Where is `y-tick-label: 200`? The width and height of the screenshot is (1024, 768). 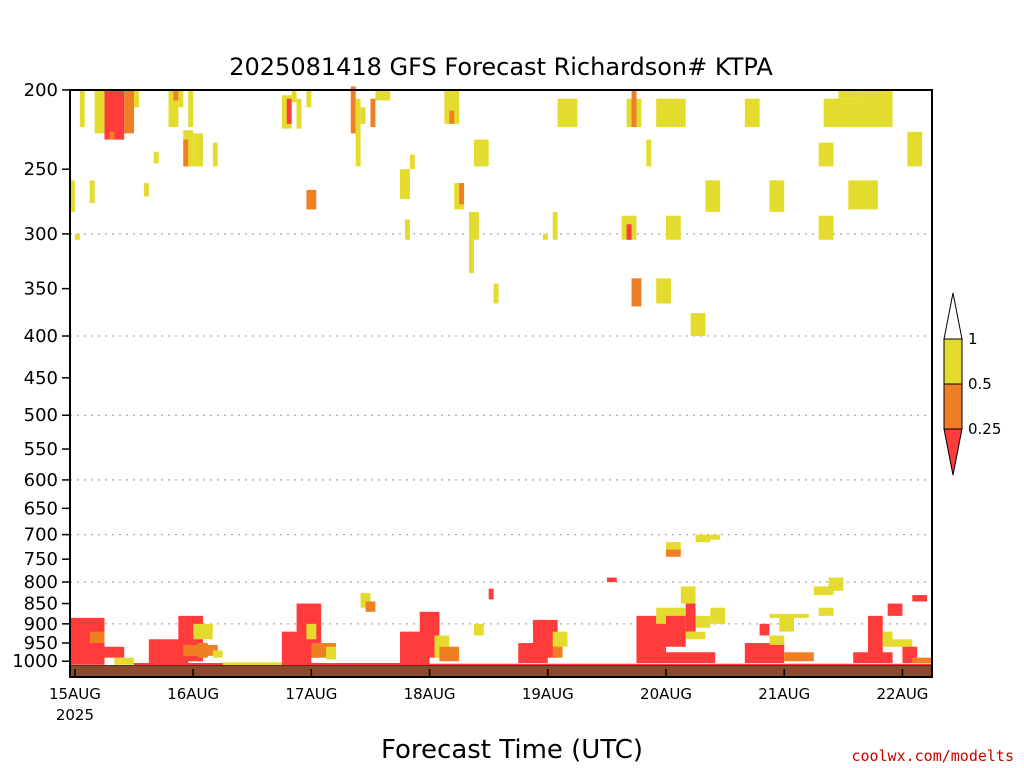 y-tick-label: 200 is located at coordinates (41, 90).